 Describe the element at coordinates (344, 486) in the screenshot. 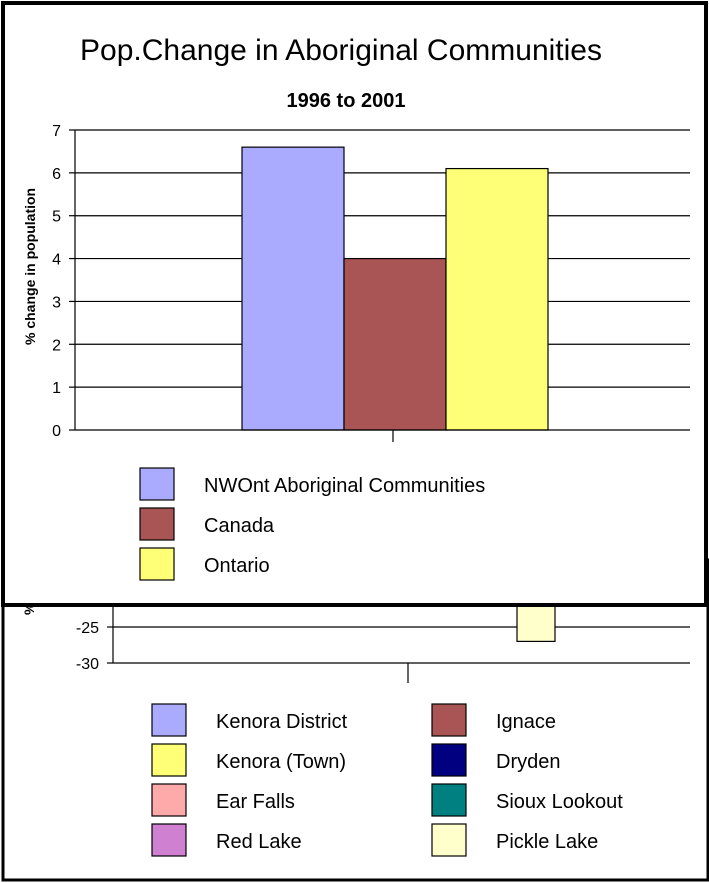

I see `legend-label: NWOnt Aboriginal Communities` at that location.